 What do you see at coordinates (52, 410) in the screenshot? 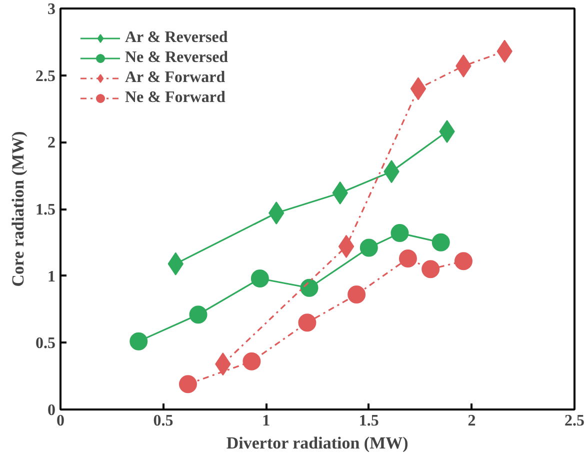
I see `y-tick-label: 0` at bounding box center [52, 410].